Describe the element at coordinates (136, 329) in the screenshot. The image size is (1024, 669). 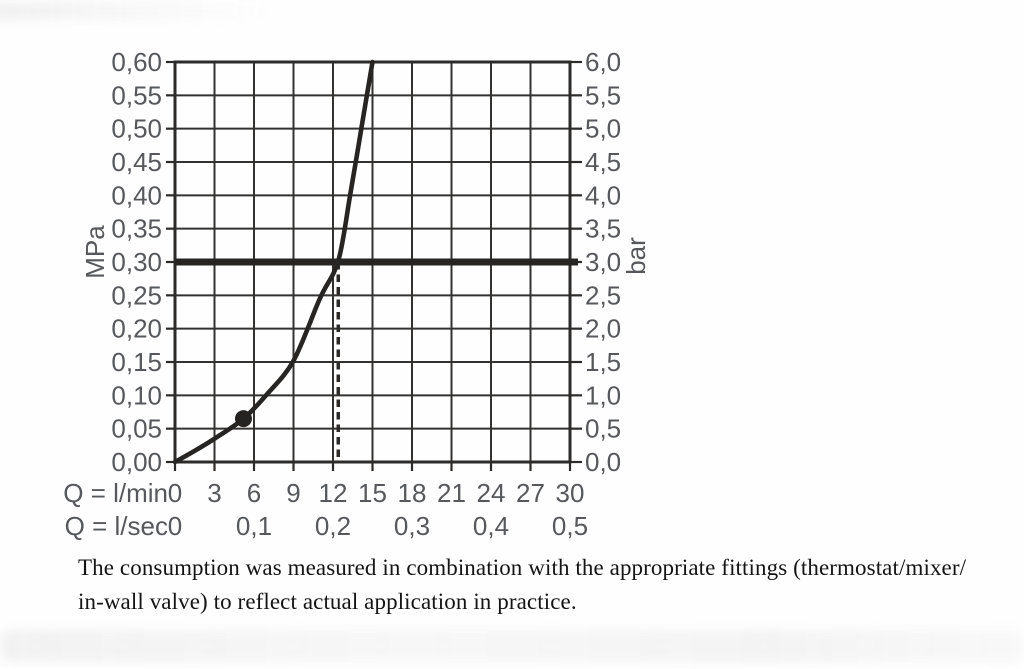
I see `y-axis-left-tick-label: 0,20` at that location.